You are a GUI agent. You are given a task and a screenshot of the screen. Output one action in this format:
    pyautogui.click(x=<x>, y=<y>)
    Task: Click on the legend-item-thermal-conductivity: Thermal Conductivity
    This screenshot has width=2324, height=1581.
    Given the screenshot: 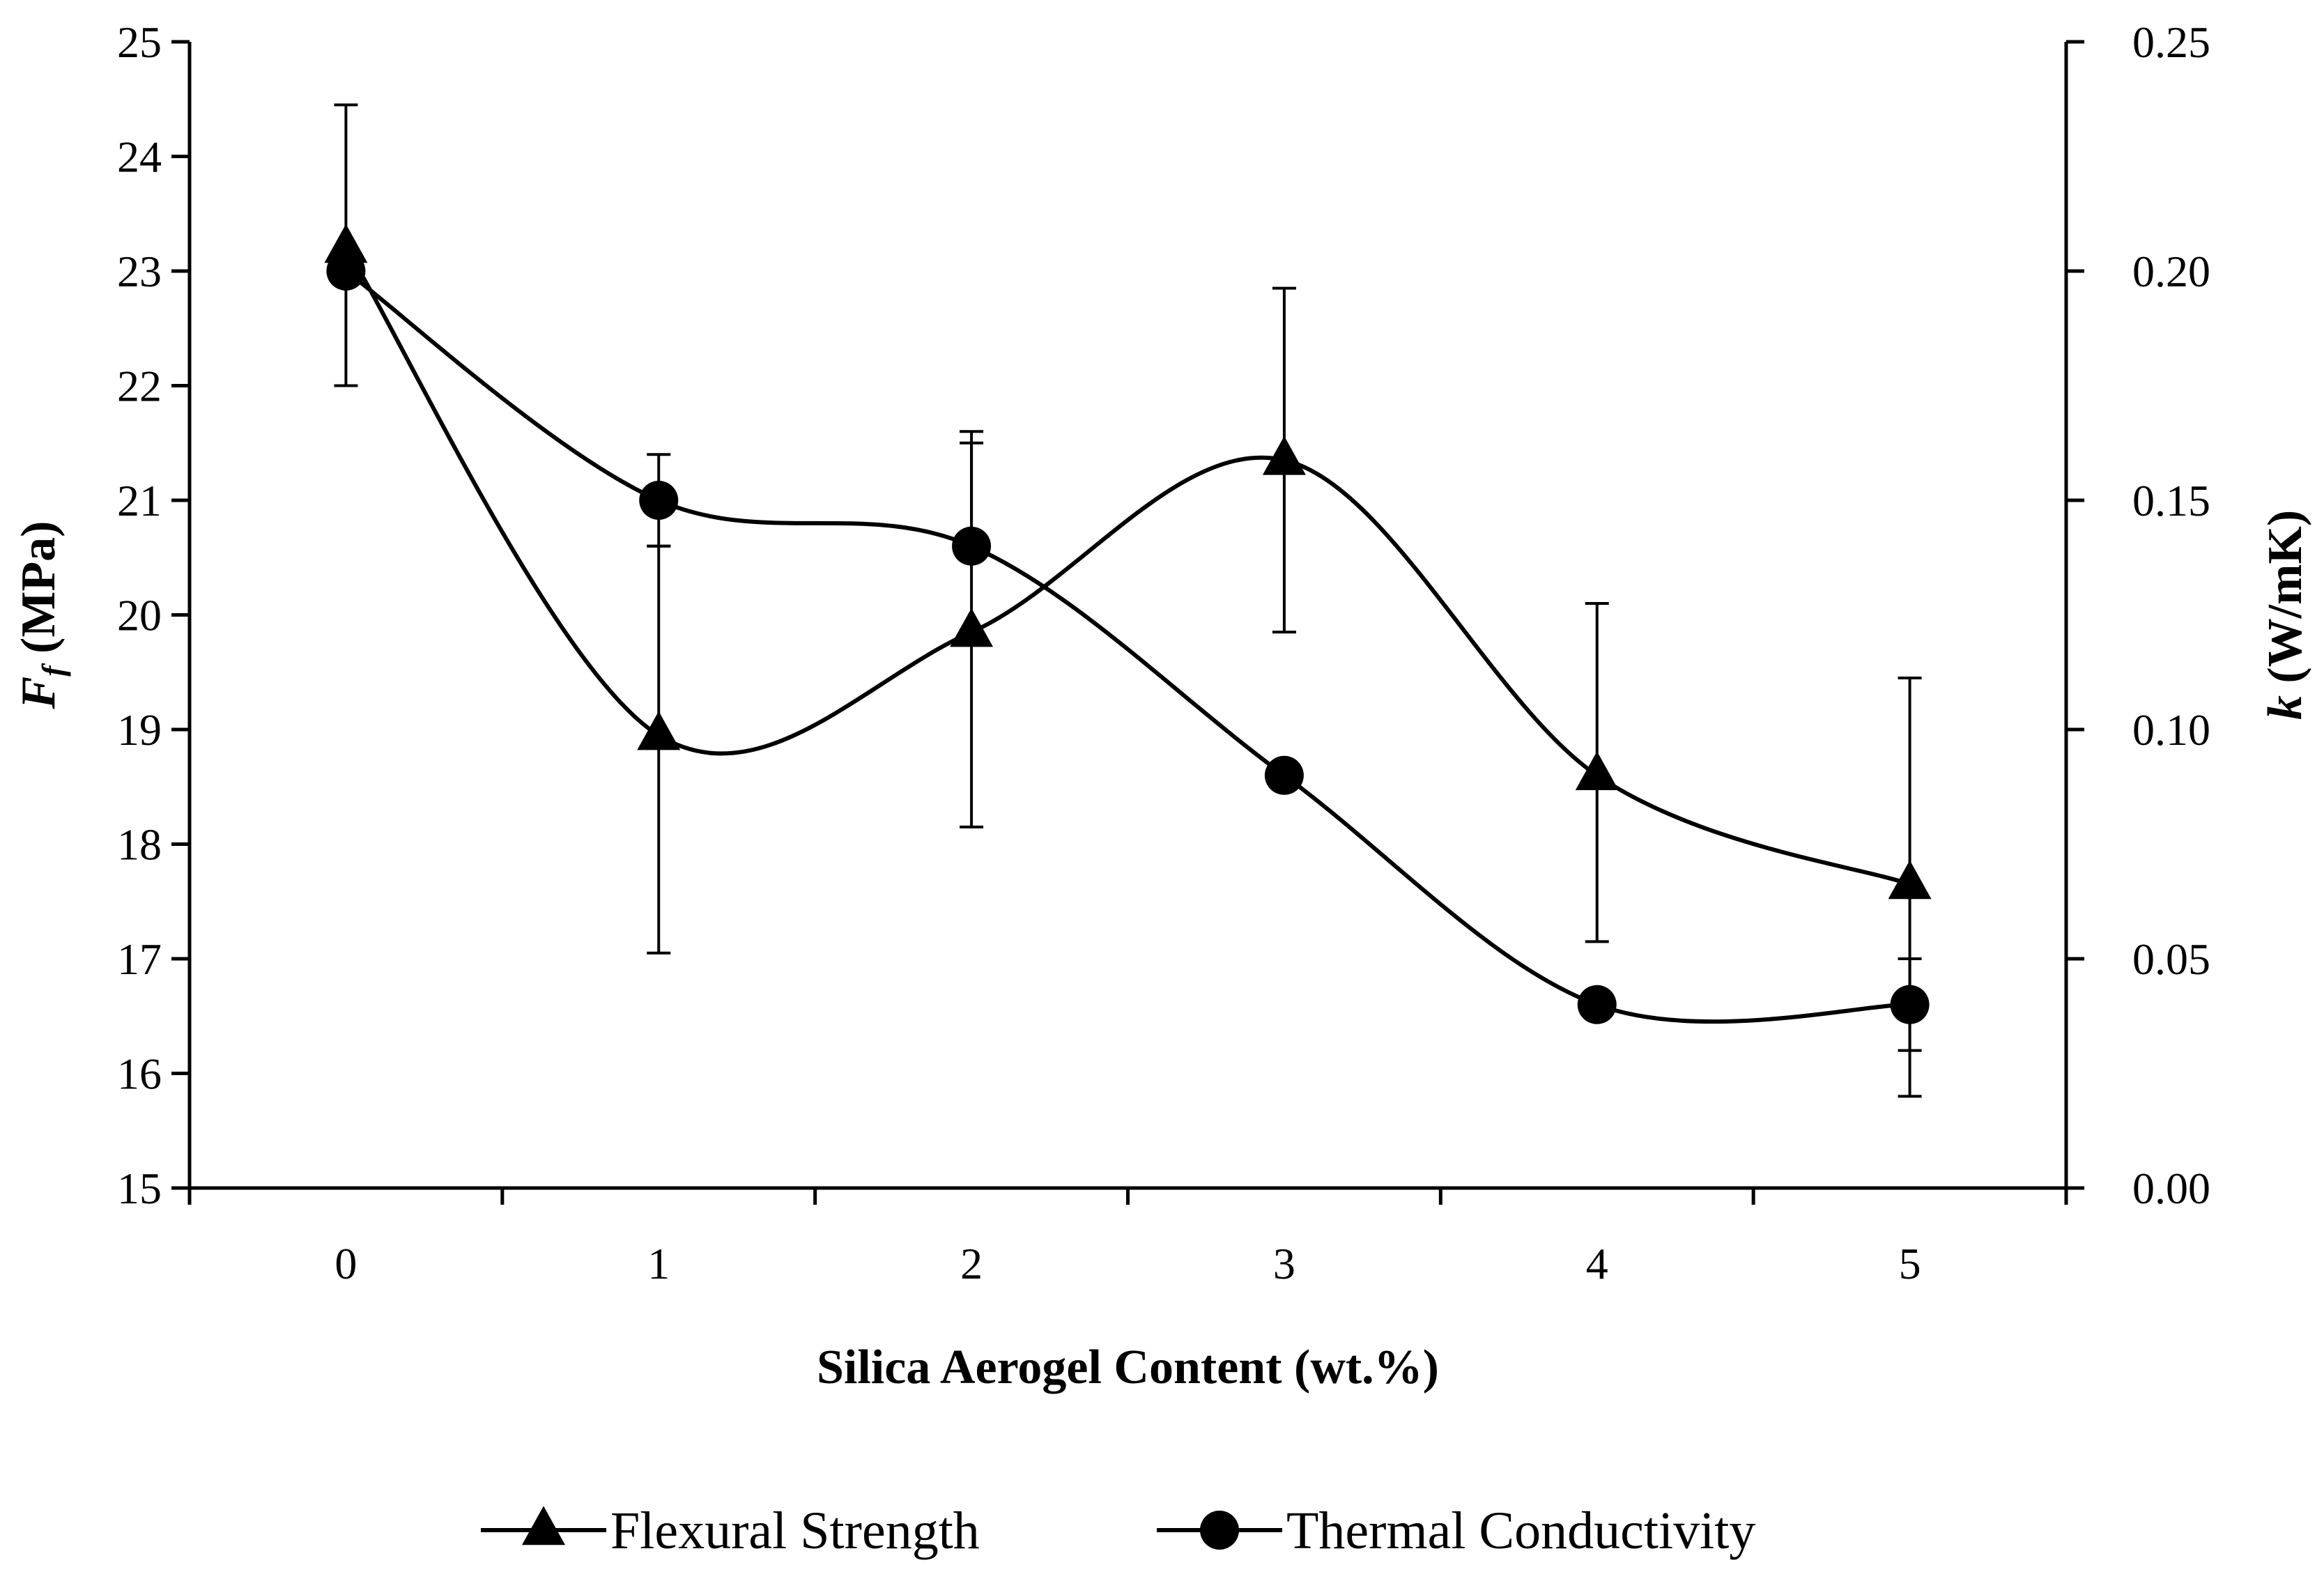 What is the action you would take?
    pyautogui.click(x=1456, y=1531)
    